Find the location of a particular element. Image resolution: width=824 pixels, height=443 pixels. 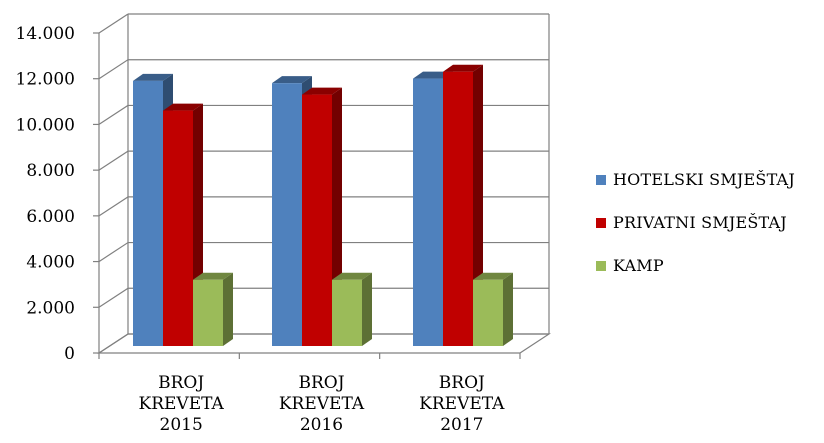

x-category-label-1-line-1: KREVETA is located at coordinates (322, 404).